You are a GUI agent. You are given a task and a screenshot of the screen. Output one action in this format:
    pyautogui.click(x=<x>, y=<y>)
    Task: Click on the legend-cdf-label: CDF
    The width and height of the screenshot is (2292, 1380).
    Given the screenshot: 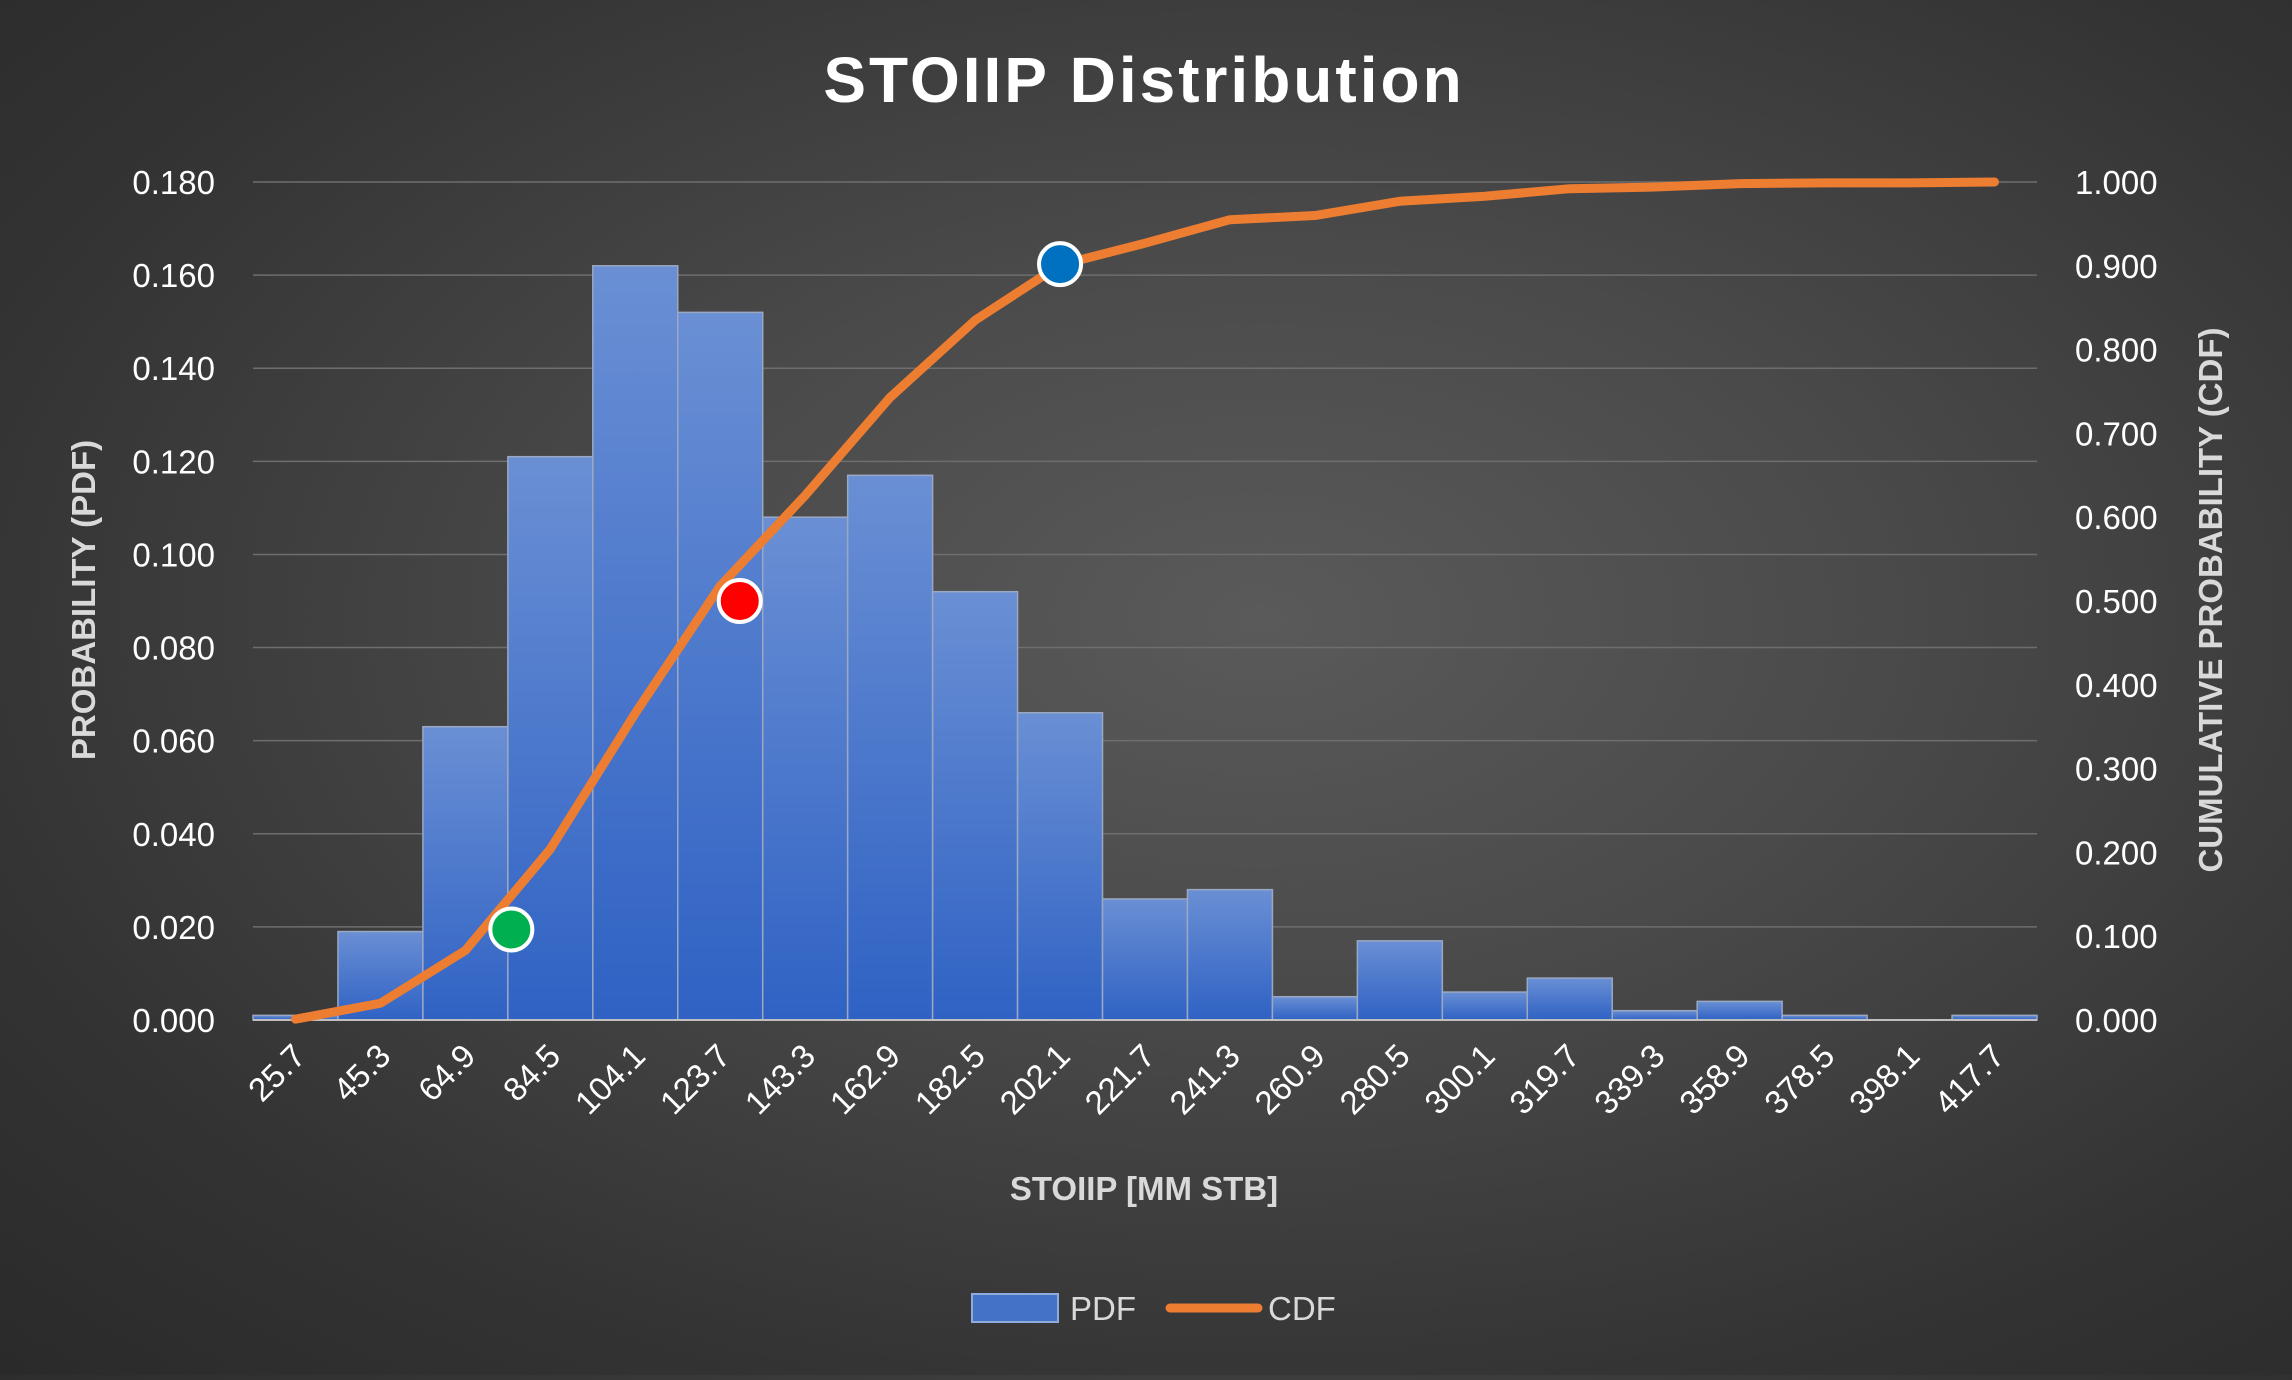 What is the action you would take?
    pyautogui.click(x=1302, y=1308)
    